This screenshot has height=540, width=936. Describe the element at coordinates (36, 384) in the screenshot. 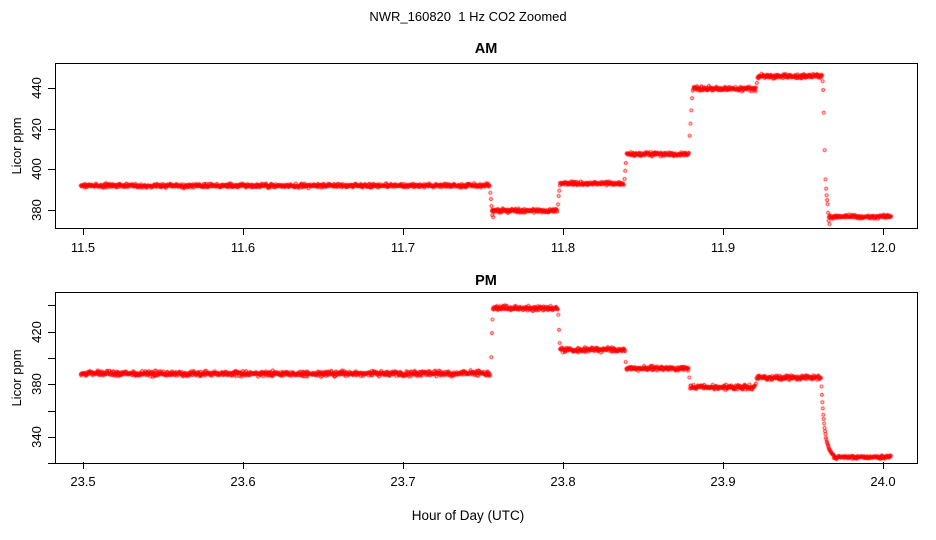

I see `pm-y-tick-label: 380` at that location.